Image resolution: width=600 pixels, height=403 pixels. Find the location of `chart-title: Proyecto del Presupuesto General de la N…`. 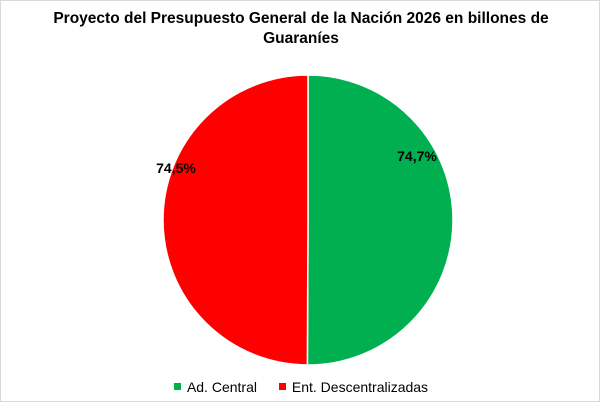

chart-title: Proyecto del Presupuesto General de la N… is located at coordinates (301, 28).